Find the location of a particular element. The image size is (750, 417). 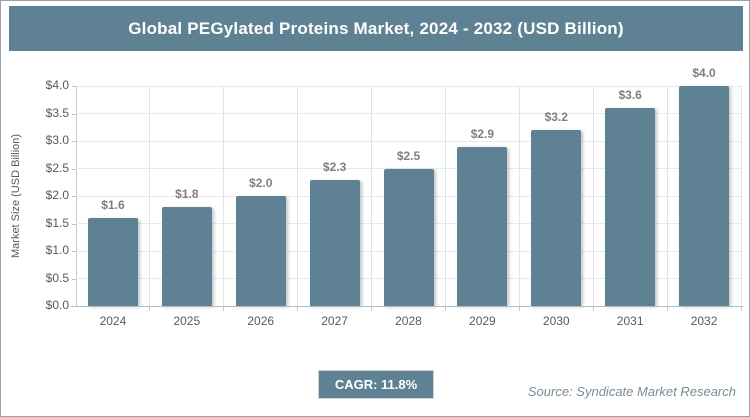

bar-value-label: $2.3 is located at coordinates (334, 166).